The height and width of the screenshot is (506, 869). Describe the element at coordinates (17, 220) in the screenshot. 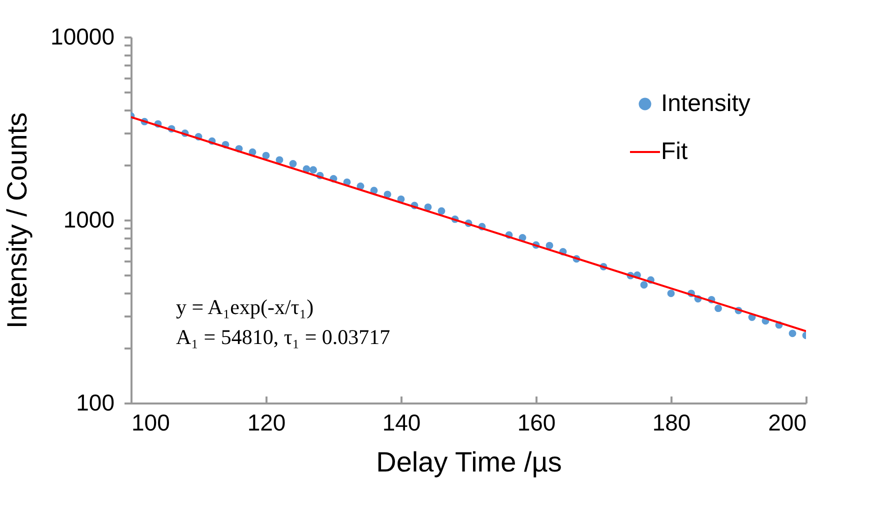

I see `y-axis-title: Intensity / Counts` at that location.